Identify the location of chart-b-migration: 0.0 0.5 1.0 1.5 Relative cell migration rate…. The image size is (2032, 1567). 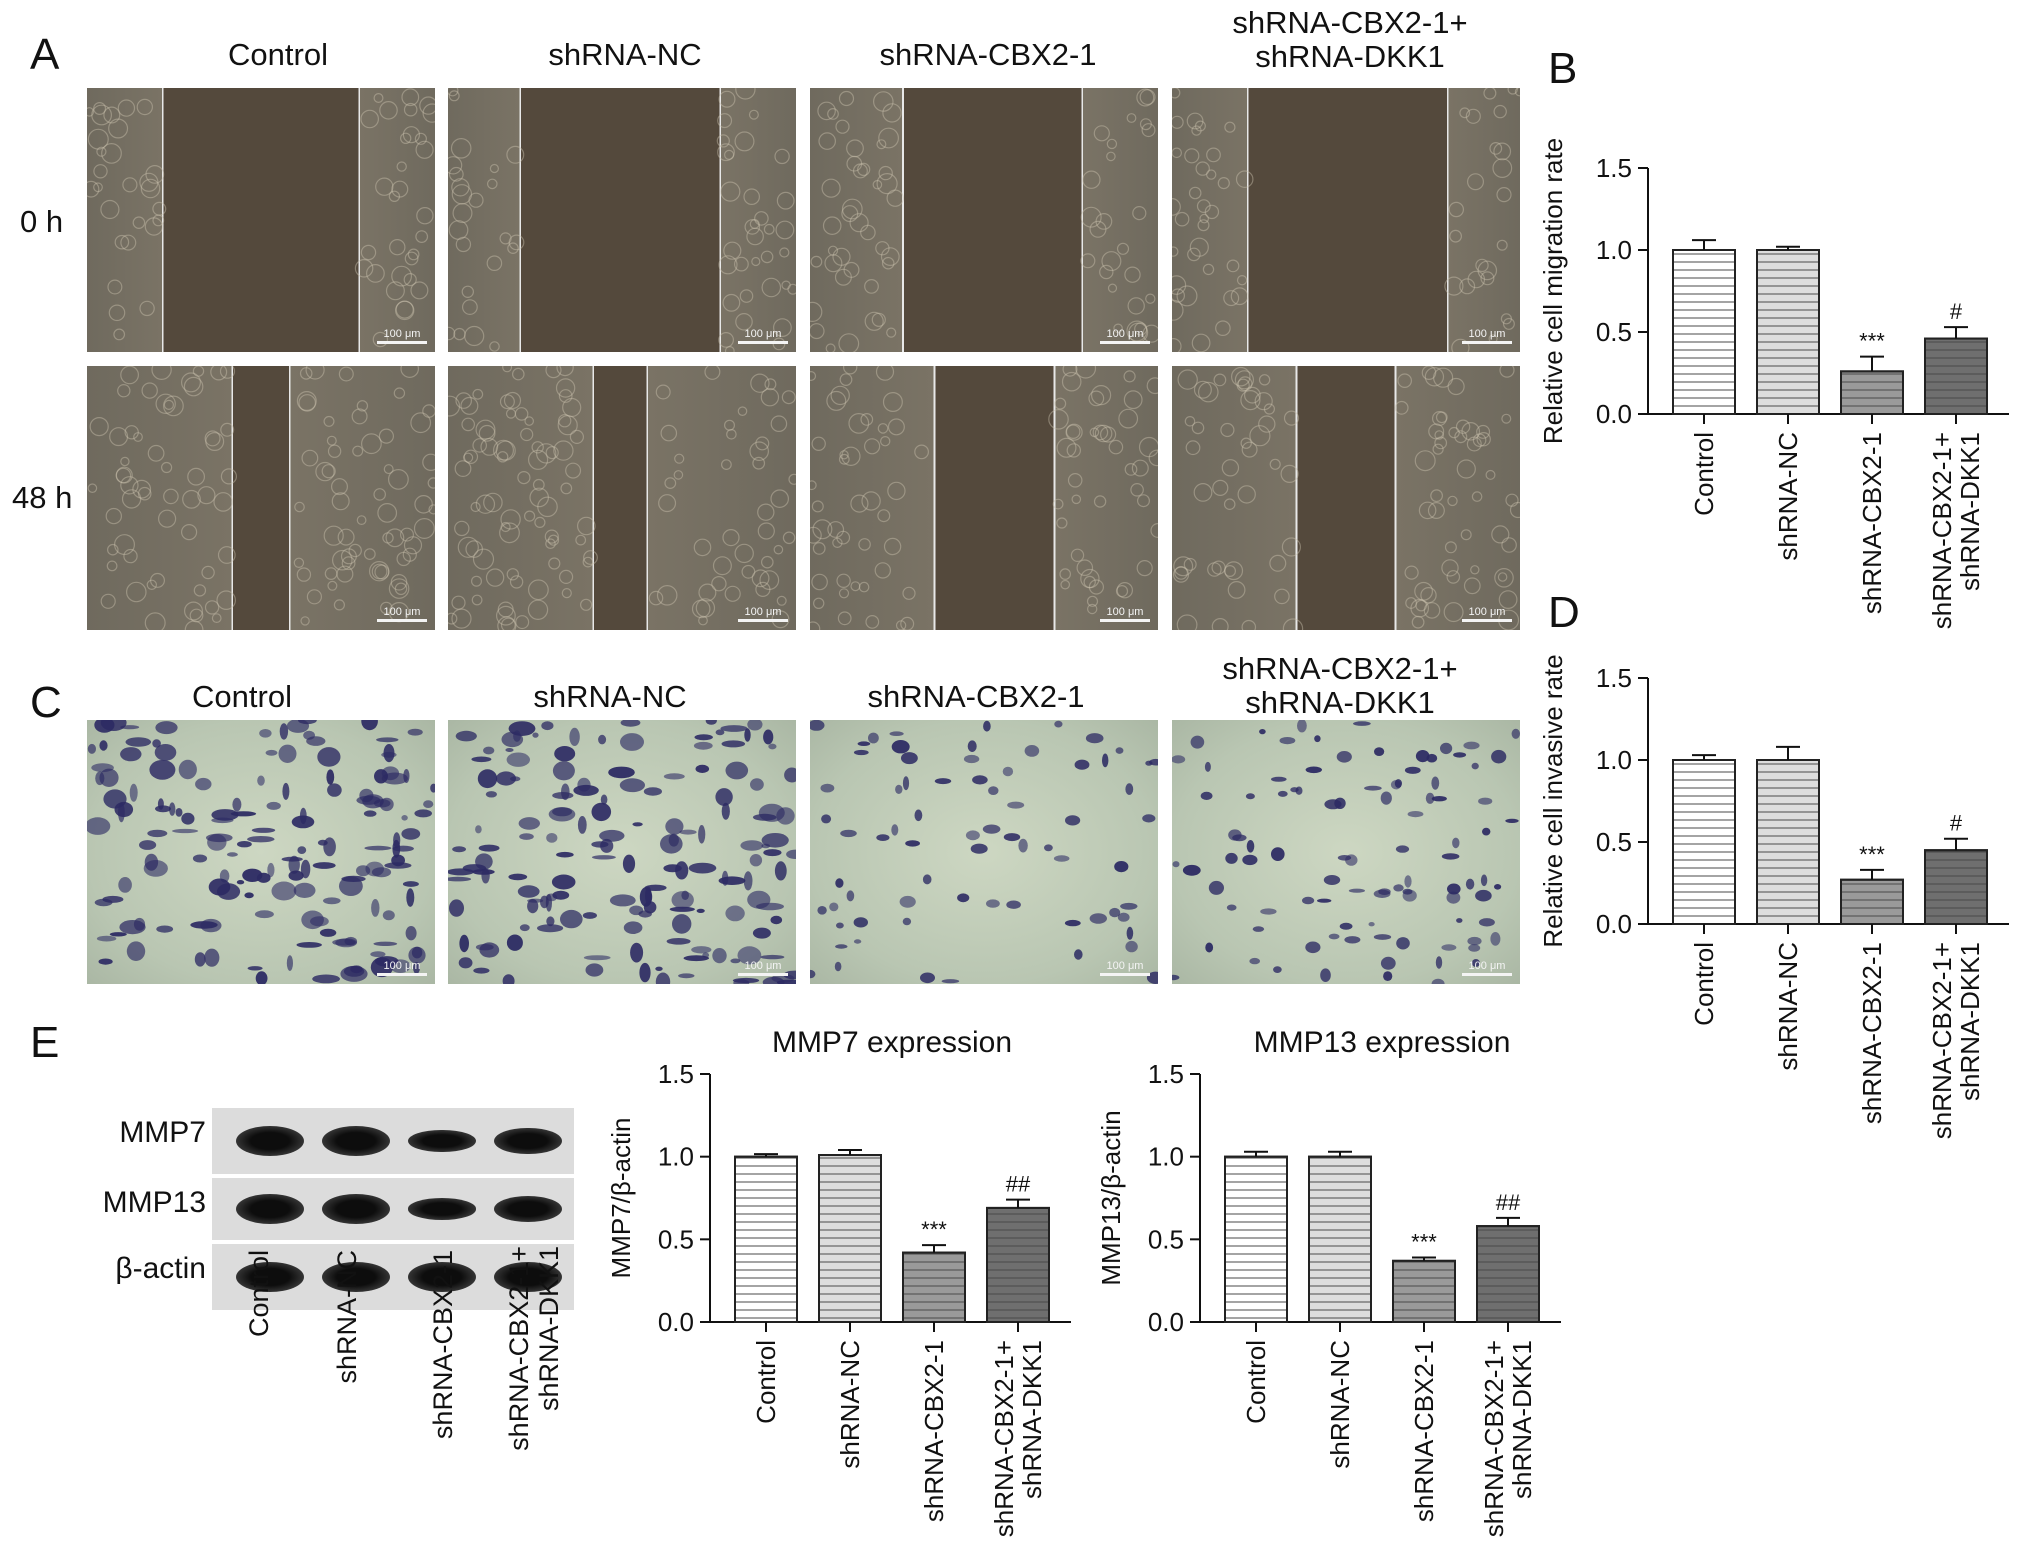
(1773, 383).